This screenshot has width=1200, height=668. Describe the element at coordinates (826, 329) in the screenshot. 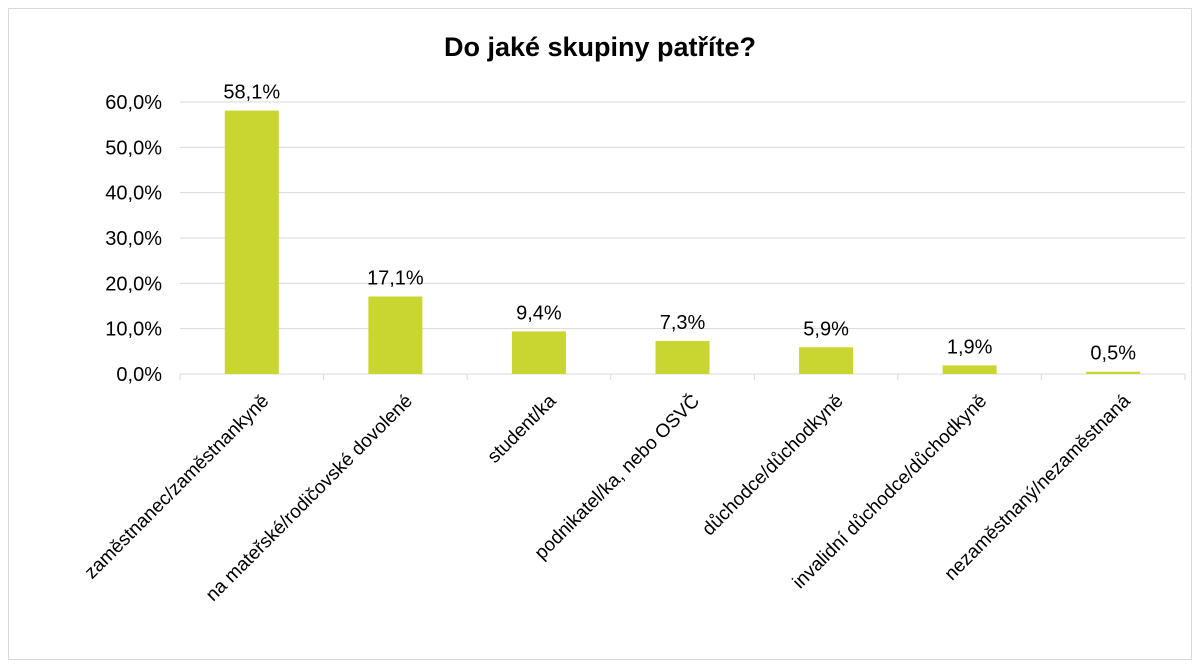

I see `data-label: 5,9%` at that location.